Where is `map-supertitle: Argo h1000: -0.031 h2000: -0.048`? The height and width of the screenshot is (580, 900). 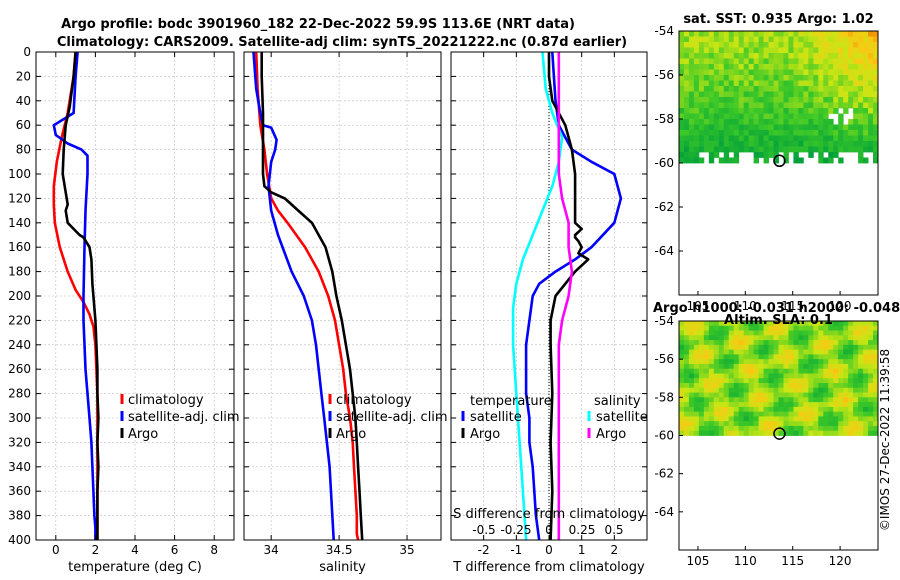
map-supertitle: Argo h1000: -0.031 h2000: -0.048 is located at coordinates (776, 308).